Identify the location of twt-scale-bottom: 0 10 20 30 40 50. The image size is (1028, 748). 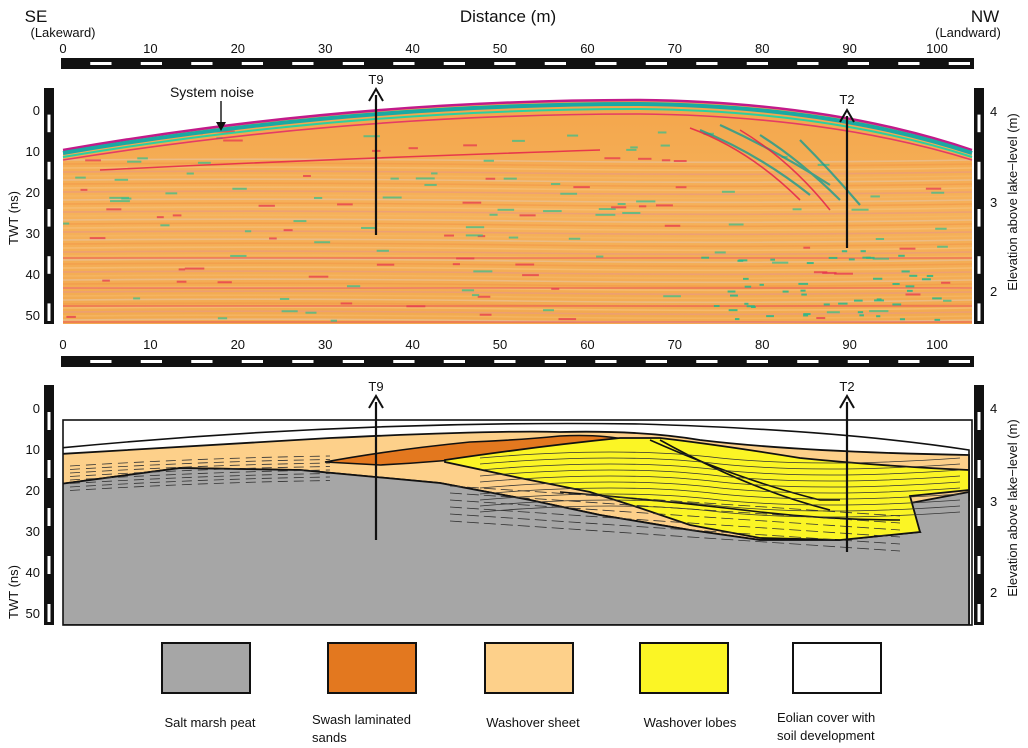
(40, 505).